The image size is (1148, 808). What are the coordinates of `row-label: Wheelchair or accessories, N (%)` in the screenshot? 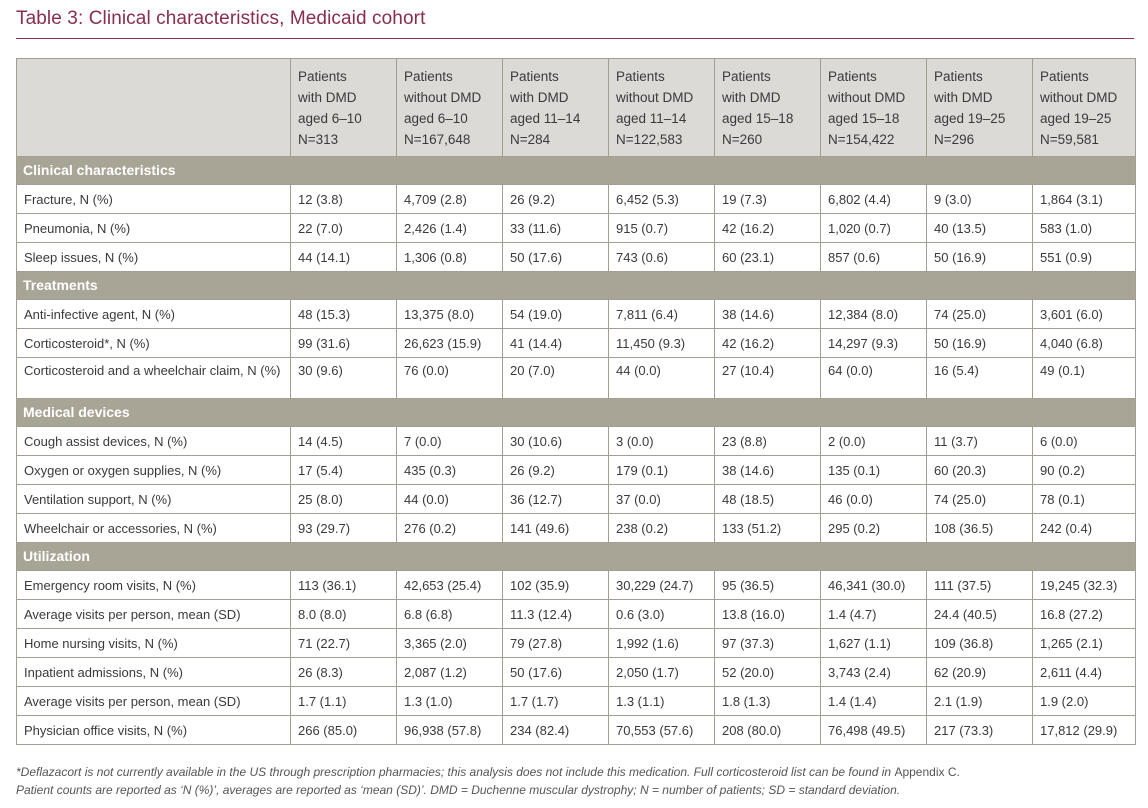 It's located at (153, 528).